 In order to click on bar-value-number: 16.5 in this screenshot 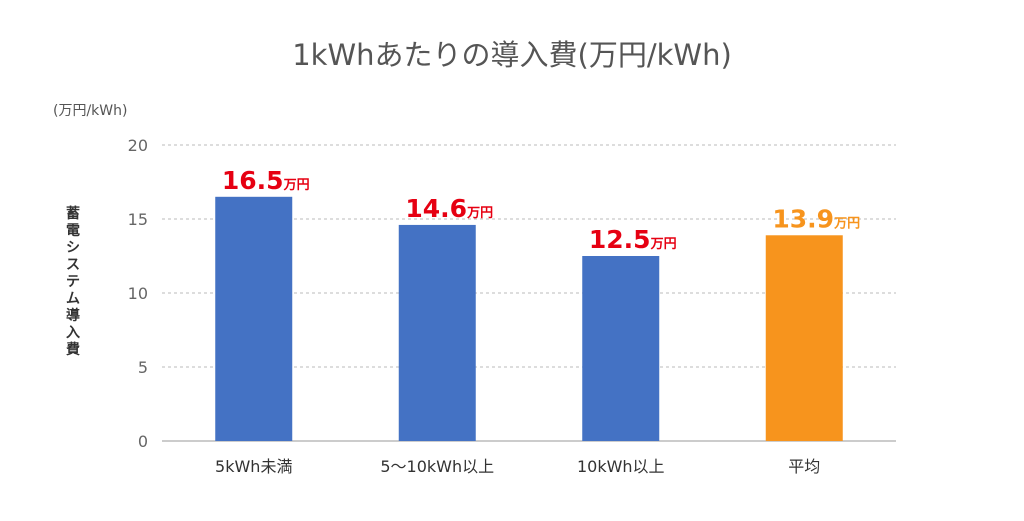, I will do `click(253, 180)`.